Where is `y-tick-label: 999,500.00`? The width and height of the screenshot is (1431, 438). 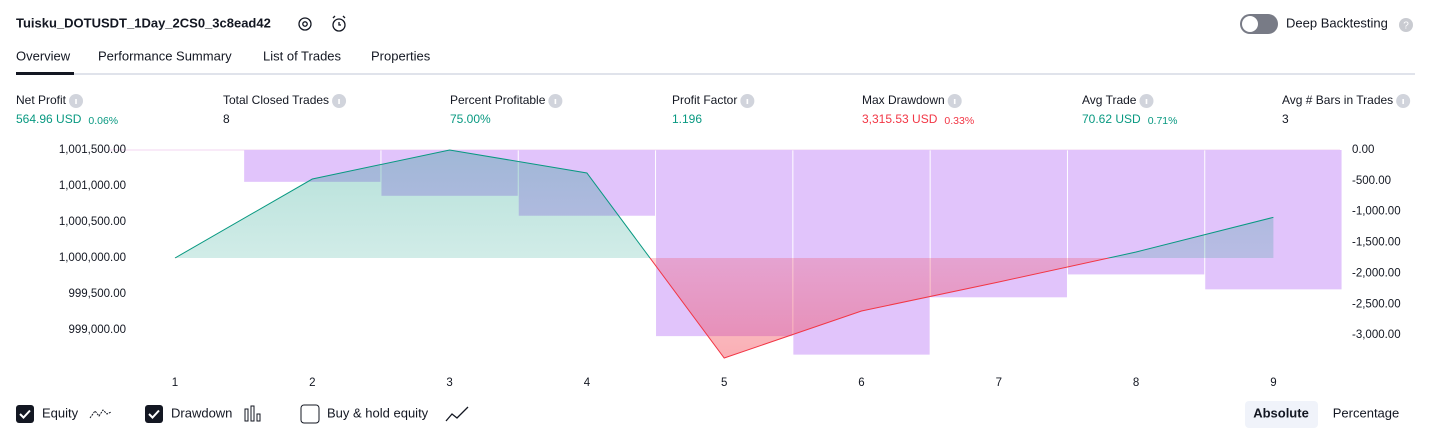
y-tick-label: 999,500.00 is located at coordinates (97, 294).